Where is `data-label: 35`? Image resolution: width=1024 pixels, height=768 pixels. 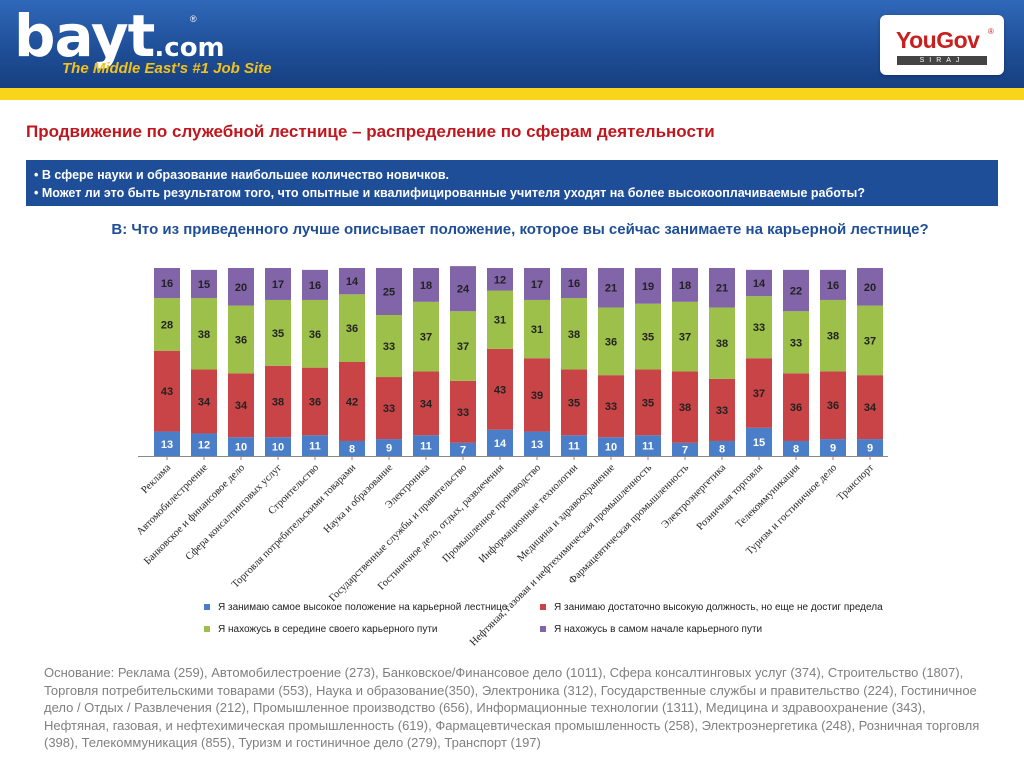 data-label: 35 is located at coordinates (574, 403).